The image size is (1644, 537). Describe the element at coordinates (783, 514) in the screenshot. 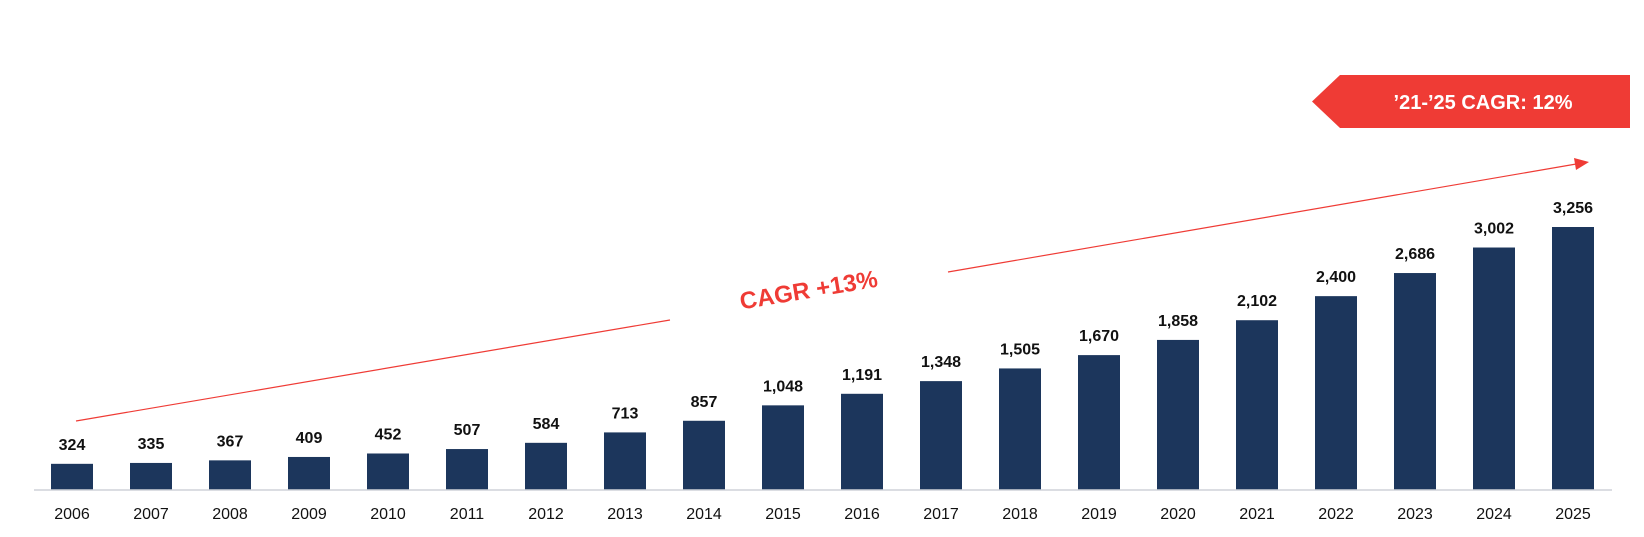

I see `x-tick-label-2015: 2015` at that location.